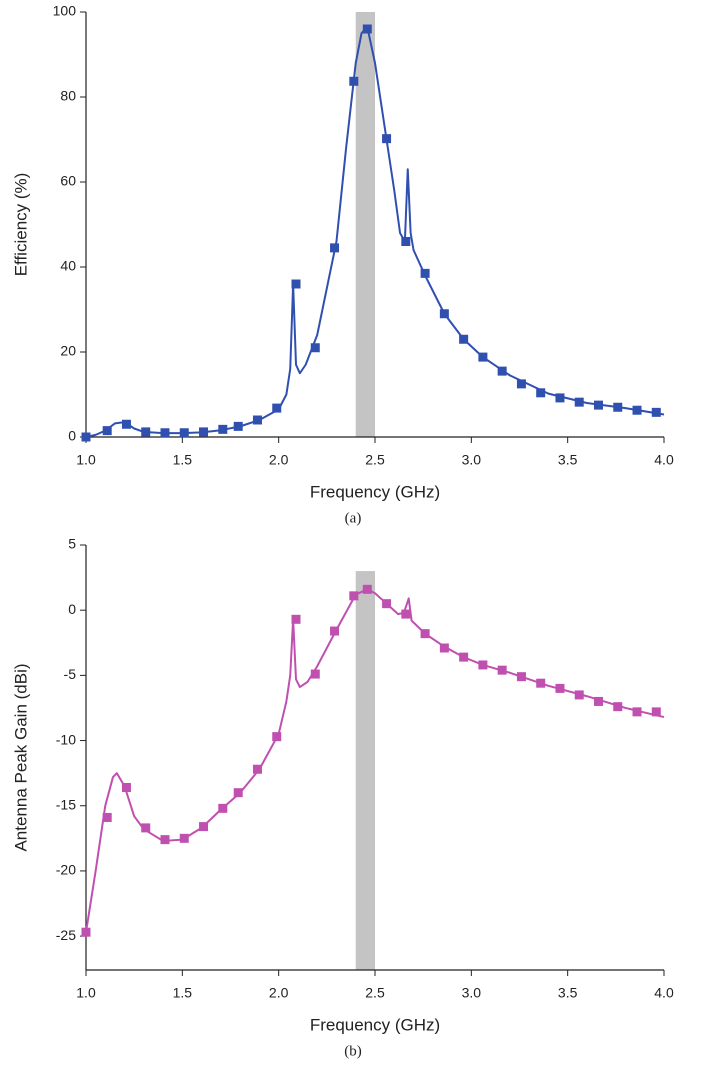  I want to click on y-tick-label: 80, so click(68, 96).